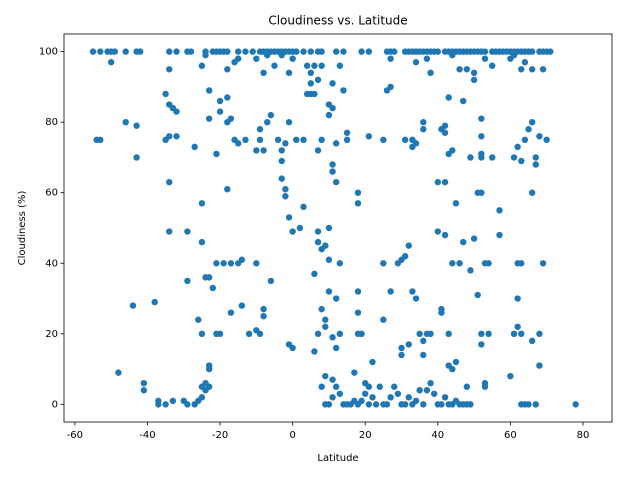 This screenshot has width=640, height=480. I want to click on y-tick-label: 60, so click(51, 193).